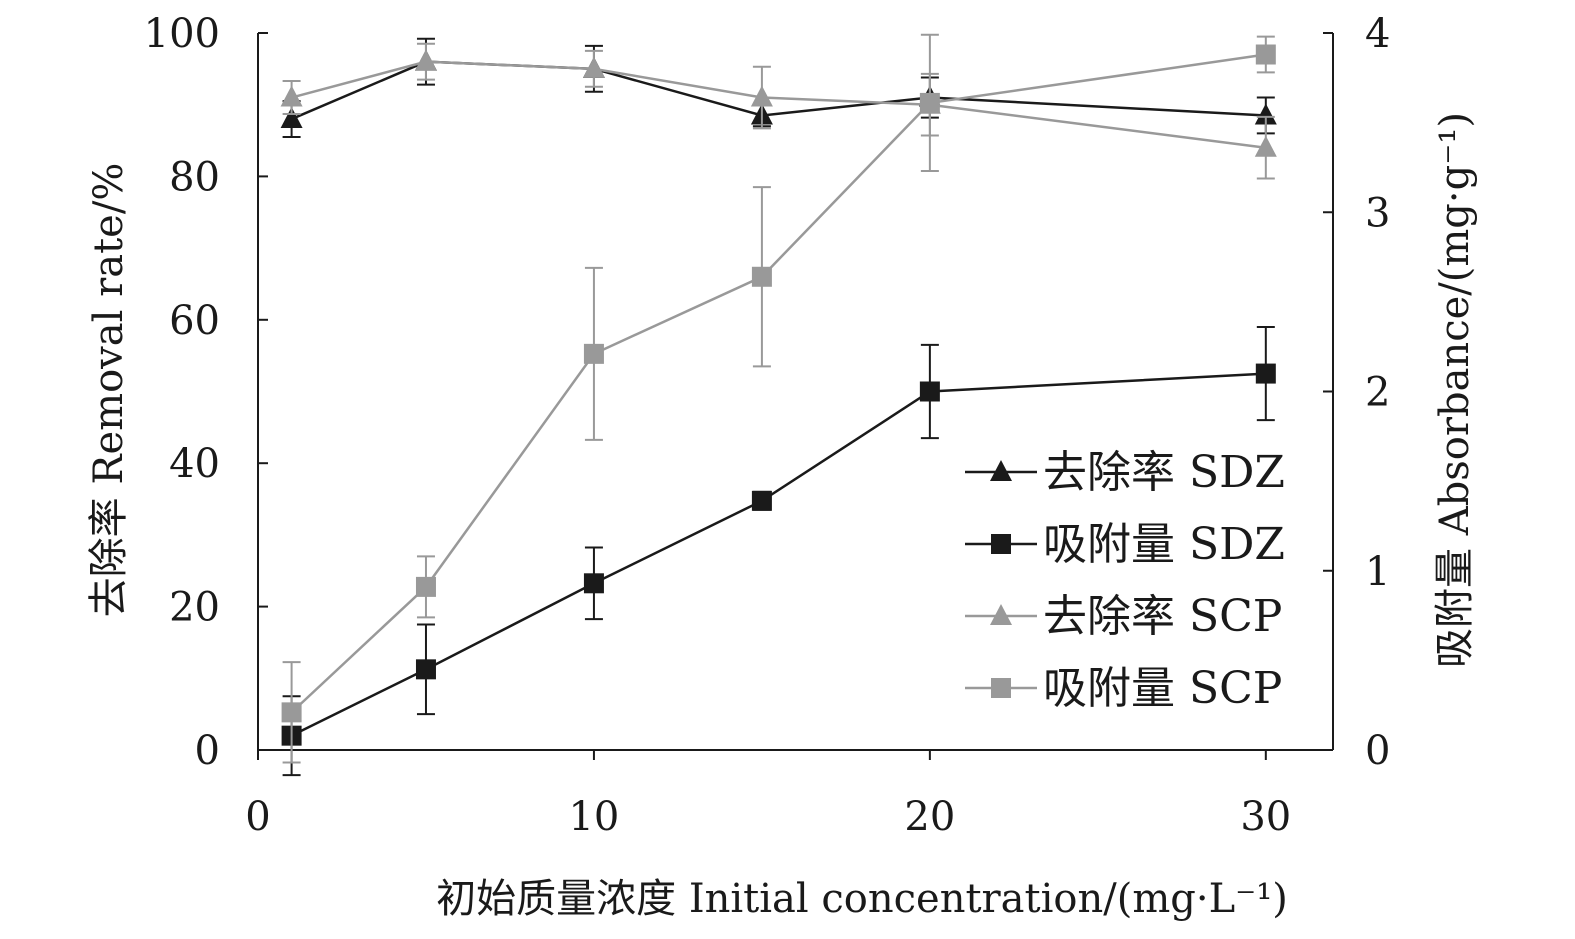 This screenshot has width=1575, height=939. Describe the element at coordinates (207, 751) in the screenshot. I see `y-tick-left-label: 0` at that location.